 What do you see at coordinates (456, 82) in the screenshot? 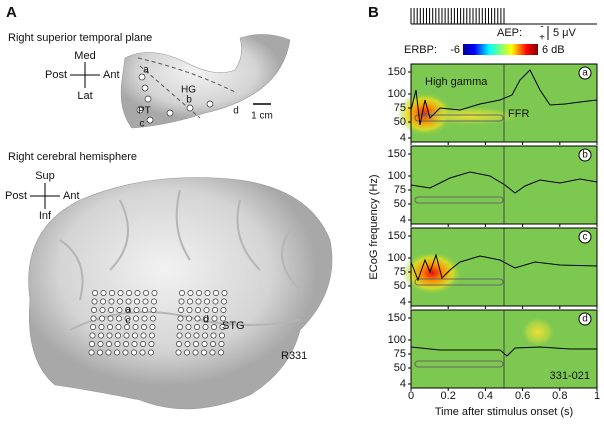
I see `annotation: High gamma` at bounding box center [456, 82].